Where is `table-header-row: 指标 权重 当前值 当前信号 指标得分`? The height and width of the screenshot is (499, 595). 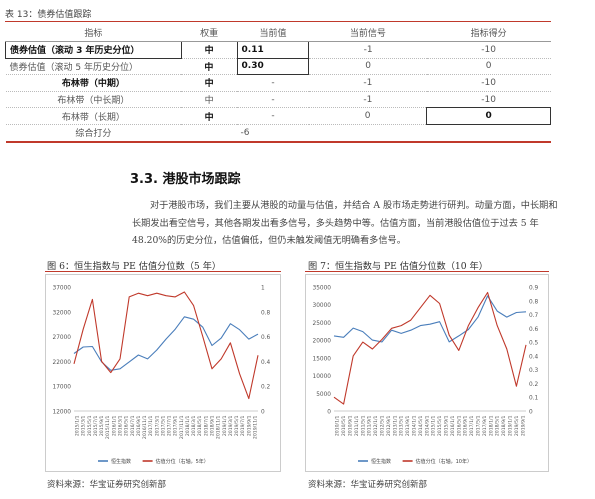 table-header-row: 指标 权重 当前值 当前信号 指标得分 is located at coordinates (278, 33).